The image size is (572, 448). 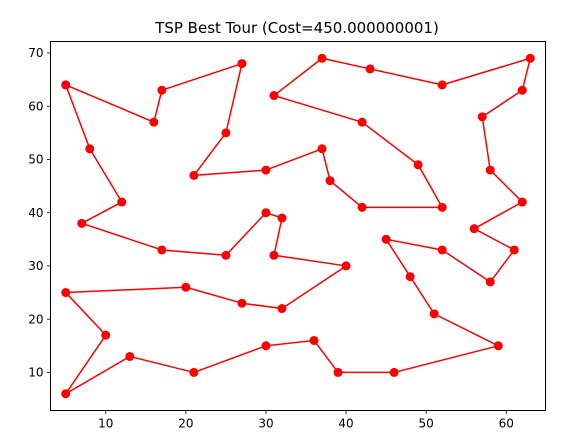 I want to click on y-tick-label: 10, so click(x=35, y=373).